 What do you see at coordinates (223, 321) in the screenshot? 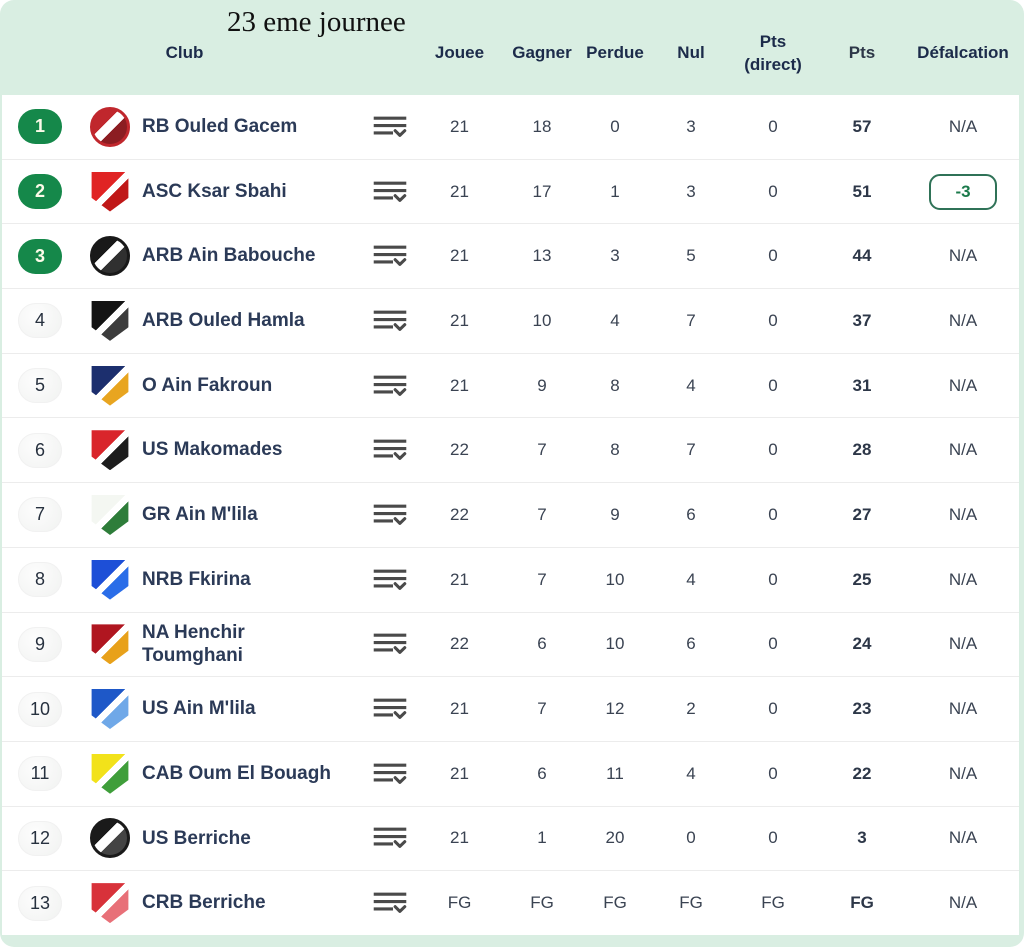
I see `club-name: ARB Ouled Hamla` at bounding box center [223, 321].